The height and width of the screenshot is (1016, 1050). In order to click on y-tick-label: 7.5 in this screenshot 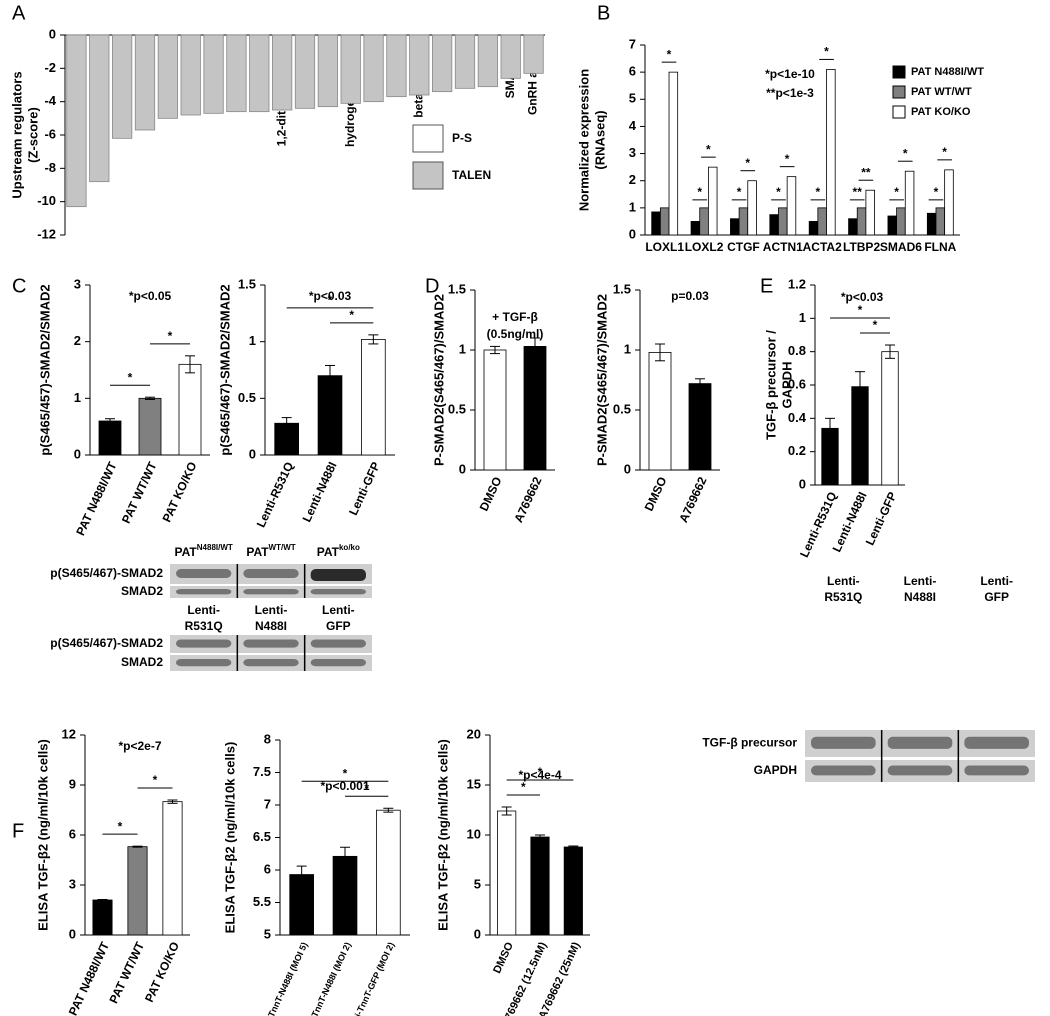, I will do `click(262, 771)`.